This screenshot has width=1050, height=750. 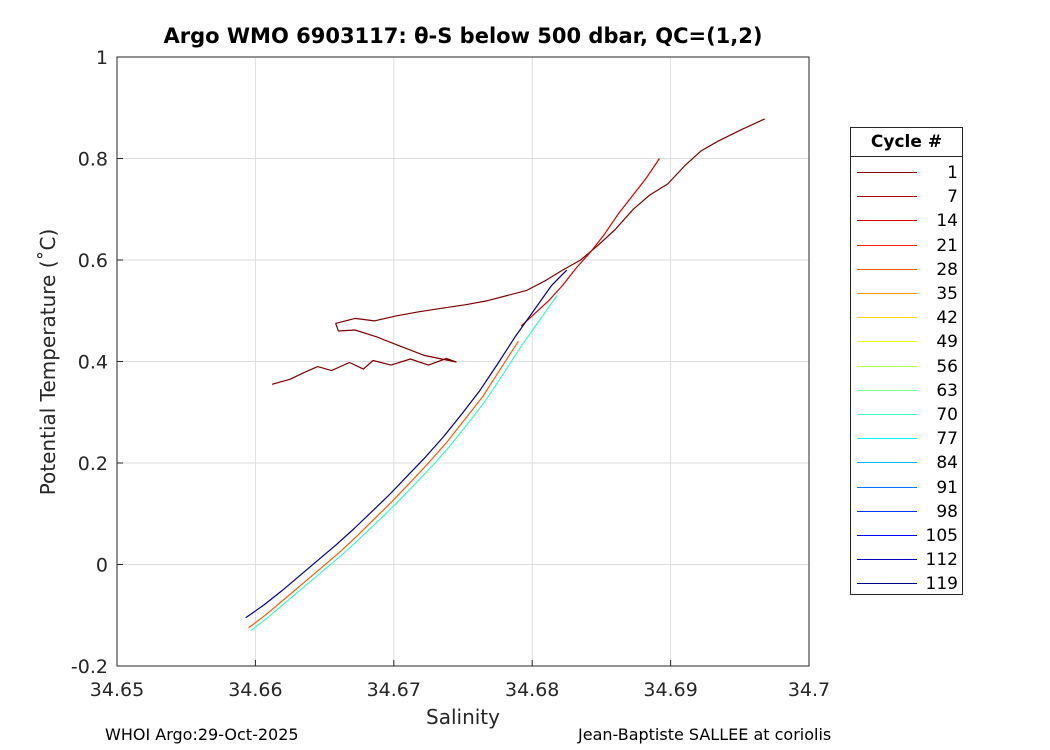 What do you see at coordinates (947, 245) in the screenshot?
I see `legend-label: 21` at bounding box center [947, 245].